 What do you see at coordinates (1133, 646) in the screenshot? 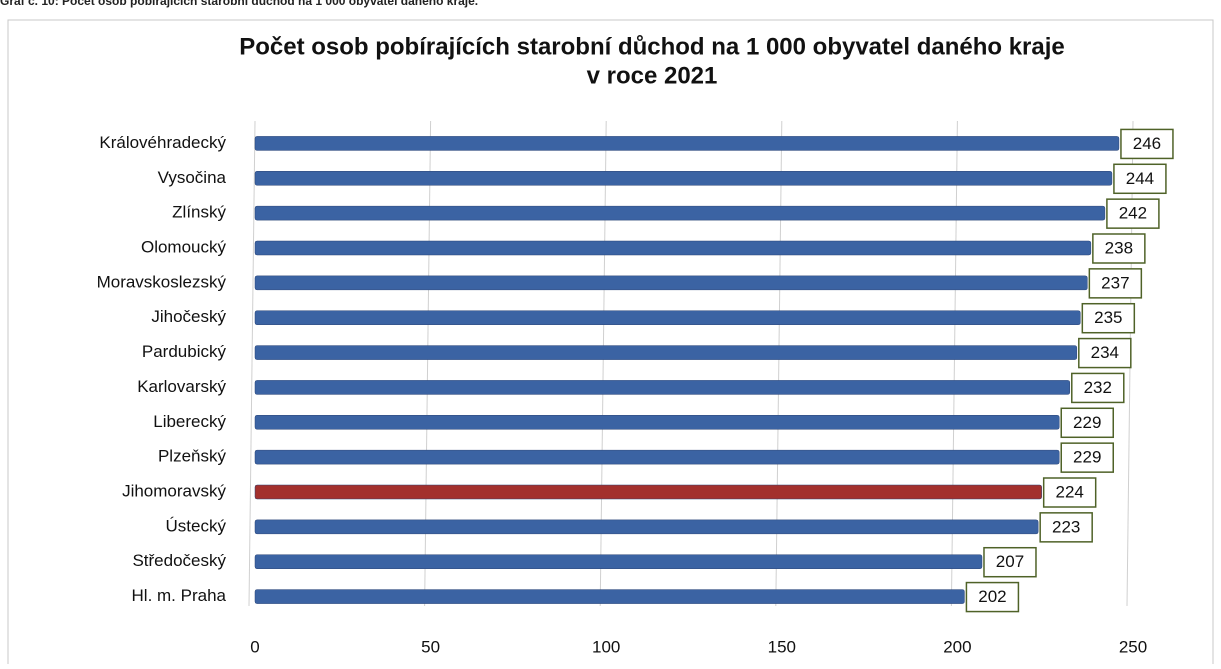
I see `x-tick-label: 250` at bounding box center [1133, 646].